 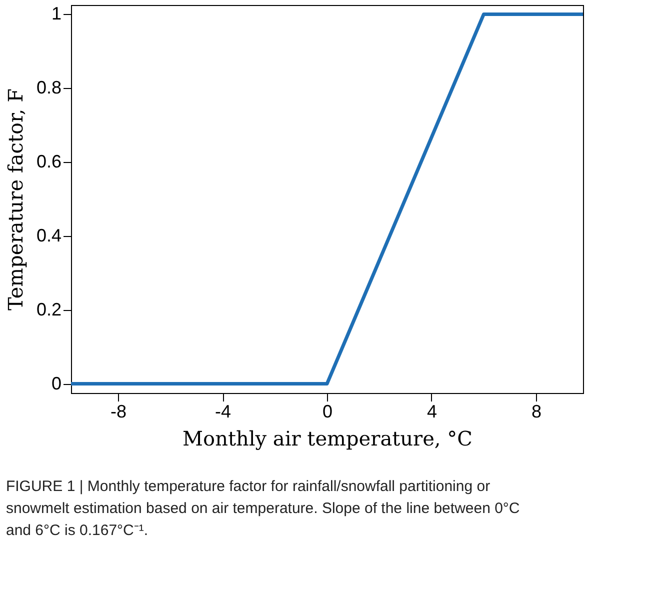 I want to click on y-tick-label: 0.4, so click(x=49, y=235).